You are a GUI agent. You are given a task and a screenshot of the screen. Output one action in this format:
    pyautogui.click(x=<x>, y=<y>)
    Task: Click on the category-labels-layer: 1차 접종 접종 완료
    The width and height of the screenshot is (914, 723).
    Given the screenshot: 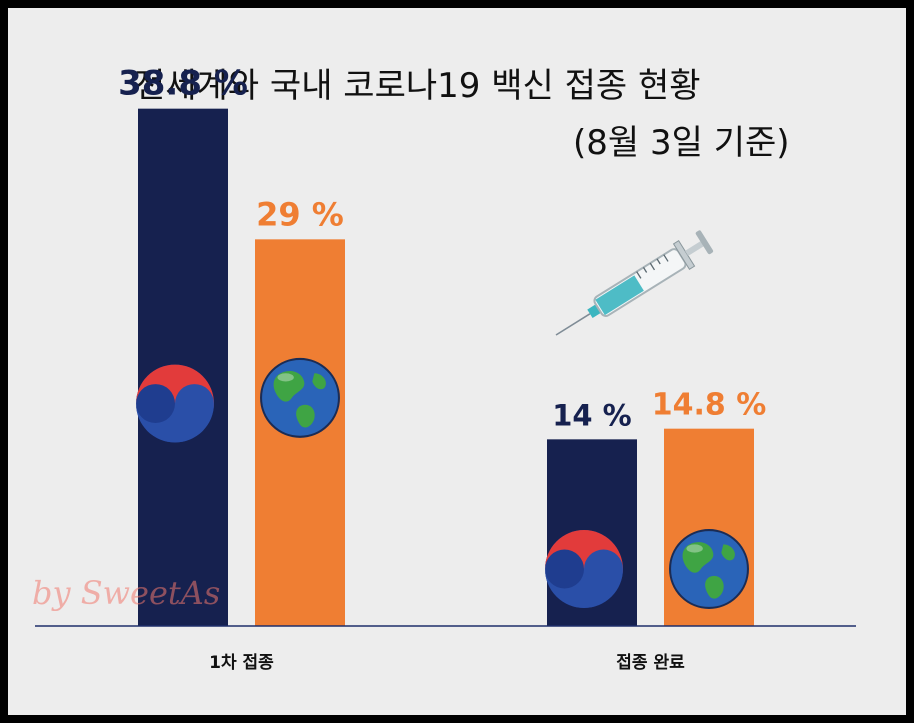 What is the action you would take?
    pyautogui.click(x=447, y=663)
    